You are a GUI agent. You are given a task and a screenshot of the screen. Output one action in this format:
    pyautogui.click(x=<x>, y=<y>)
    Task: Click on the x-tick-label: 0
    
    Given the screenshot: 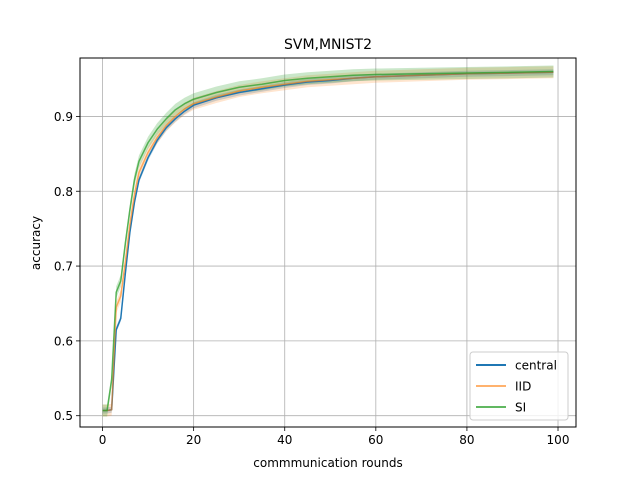 What is the action you would take?
    pyautogui.click(x=103, y=440)
    